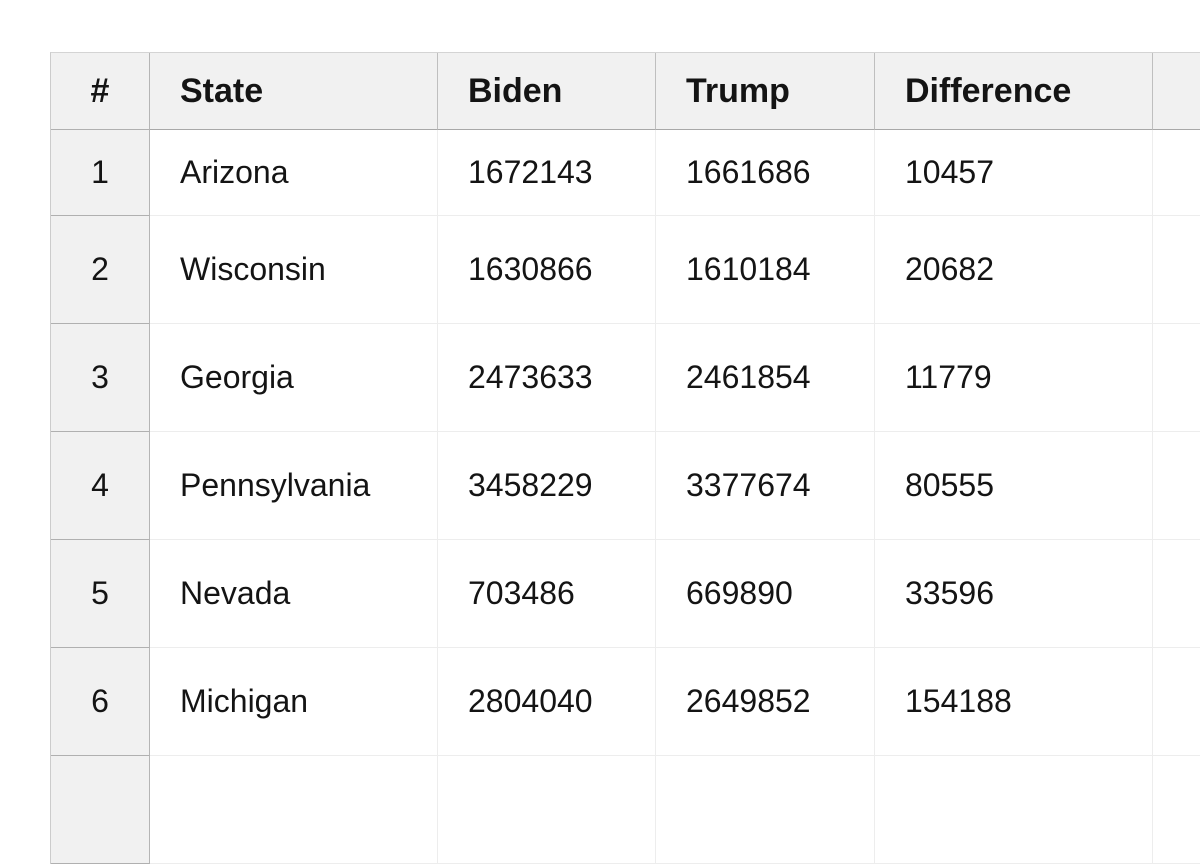  Describe the element at coordinates (1014, 486) in the screenshot. I see `cell-difference: 80555` at that location.